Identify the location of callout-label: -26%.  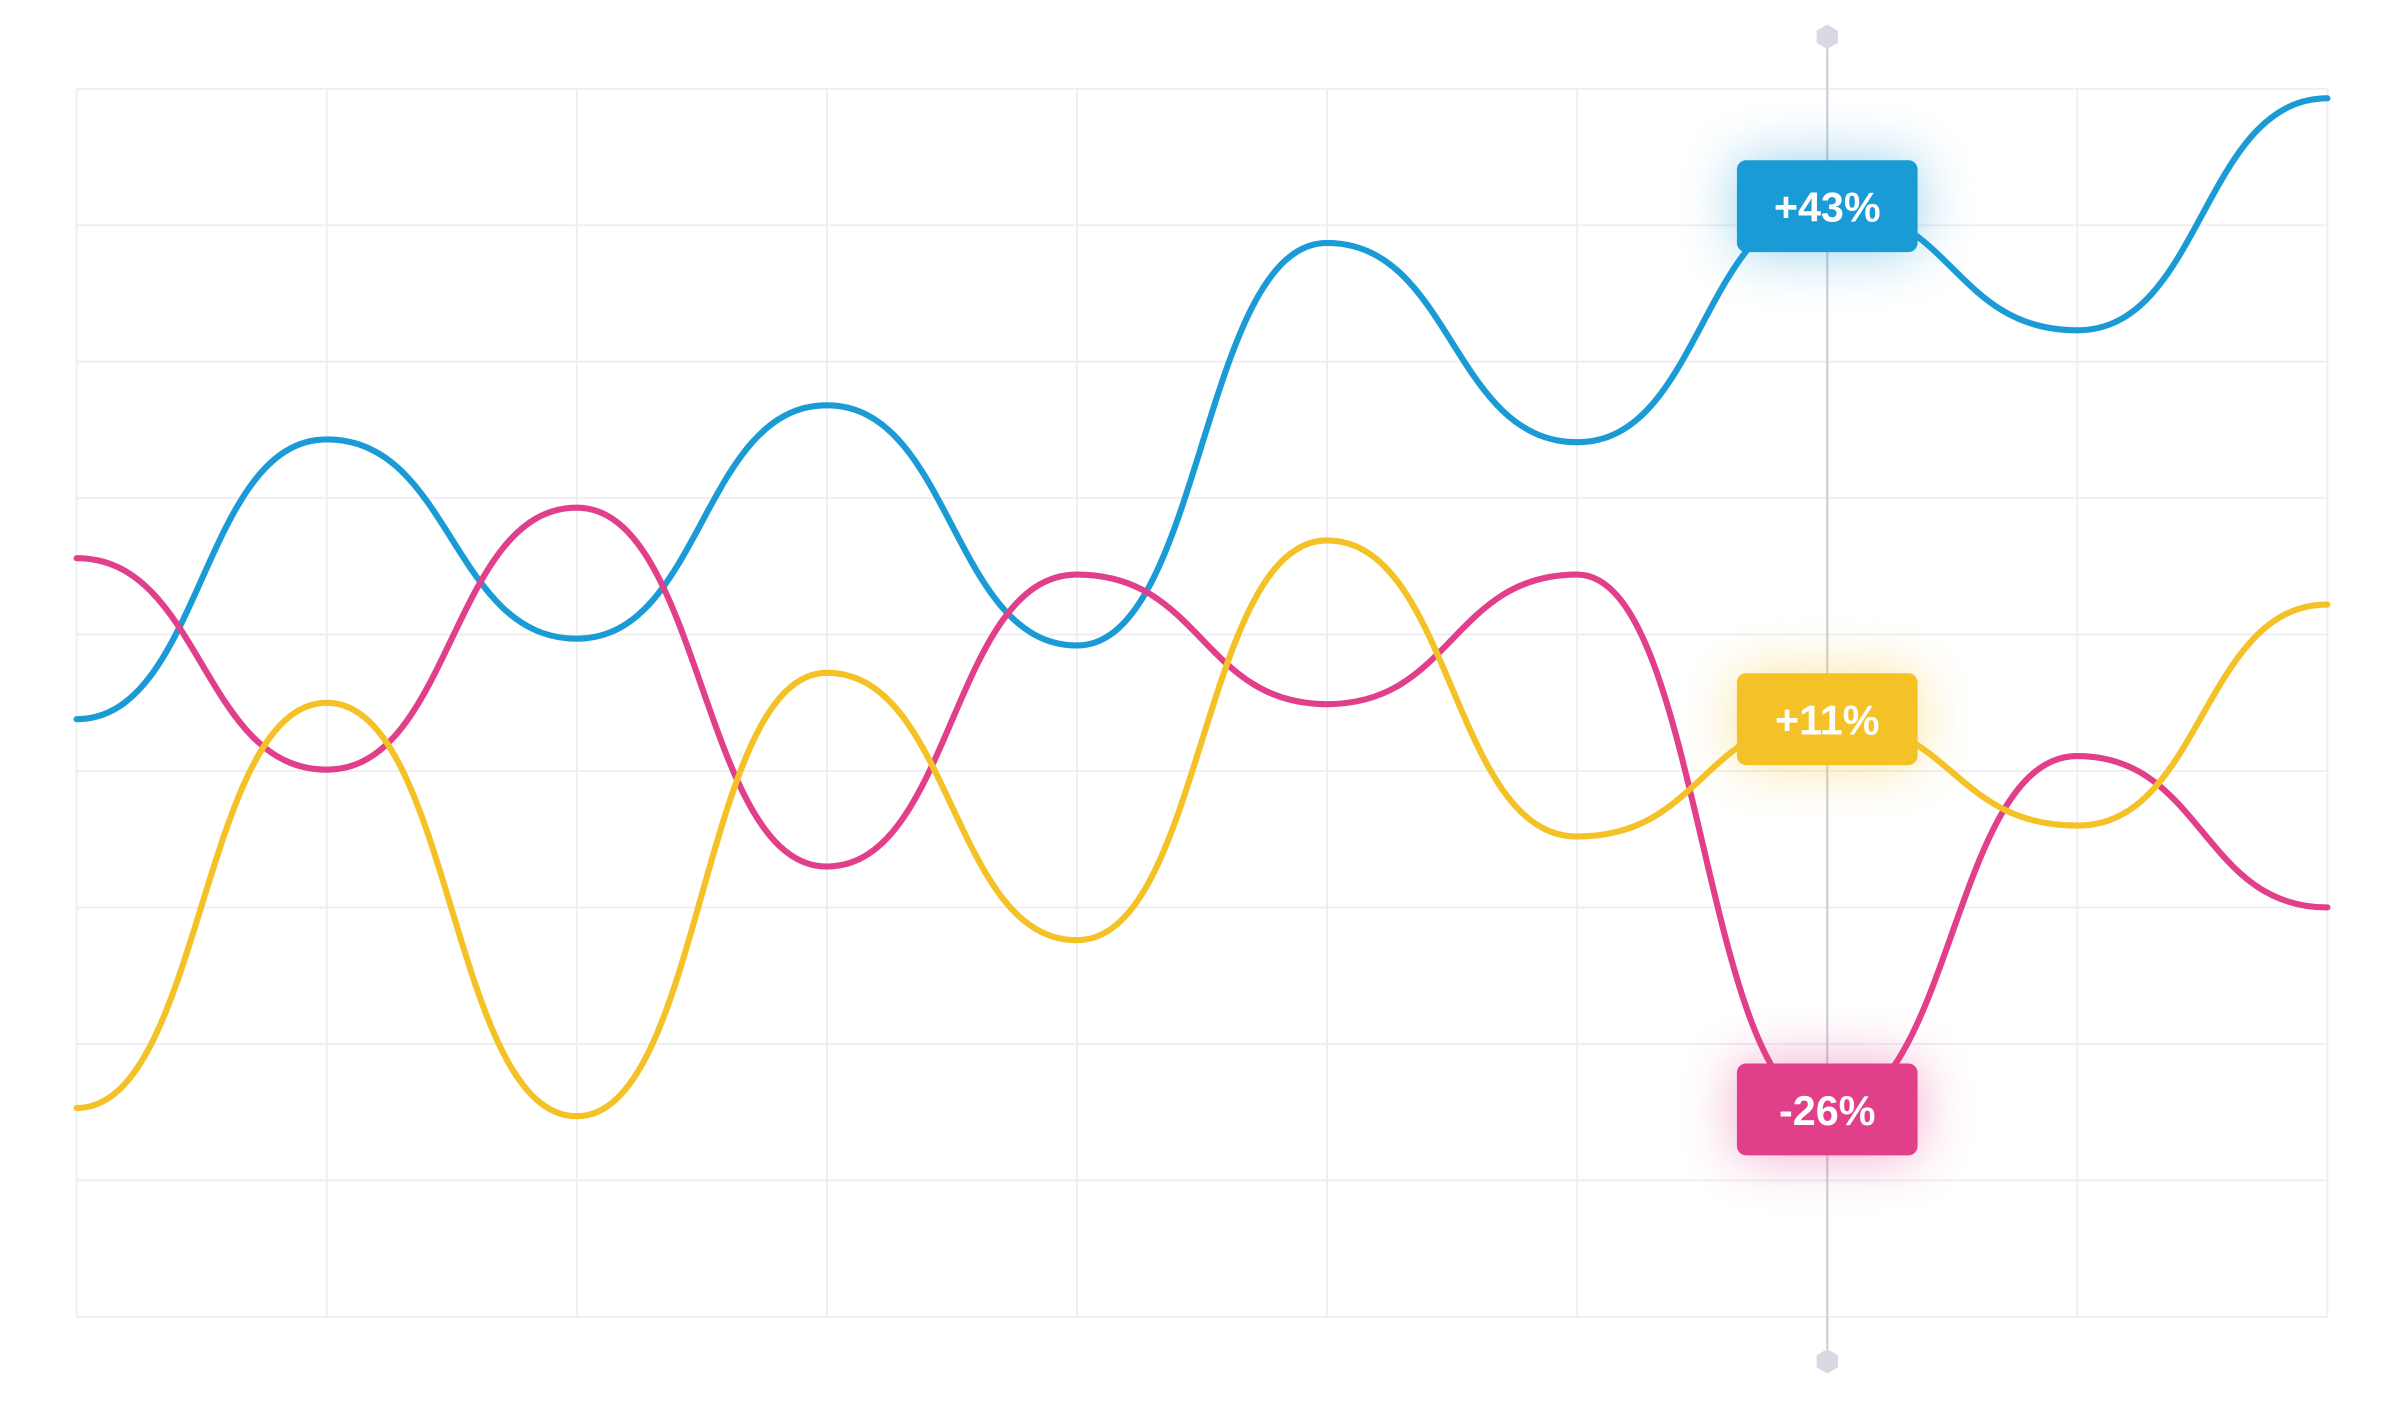
(1827, 1111).